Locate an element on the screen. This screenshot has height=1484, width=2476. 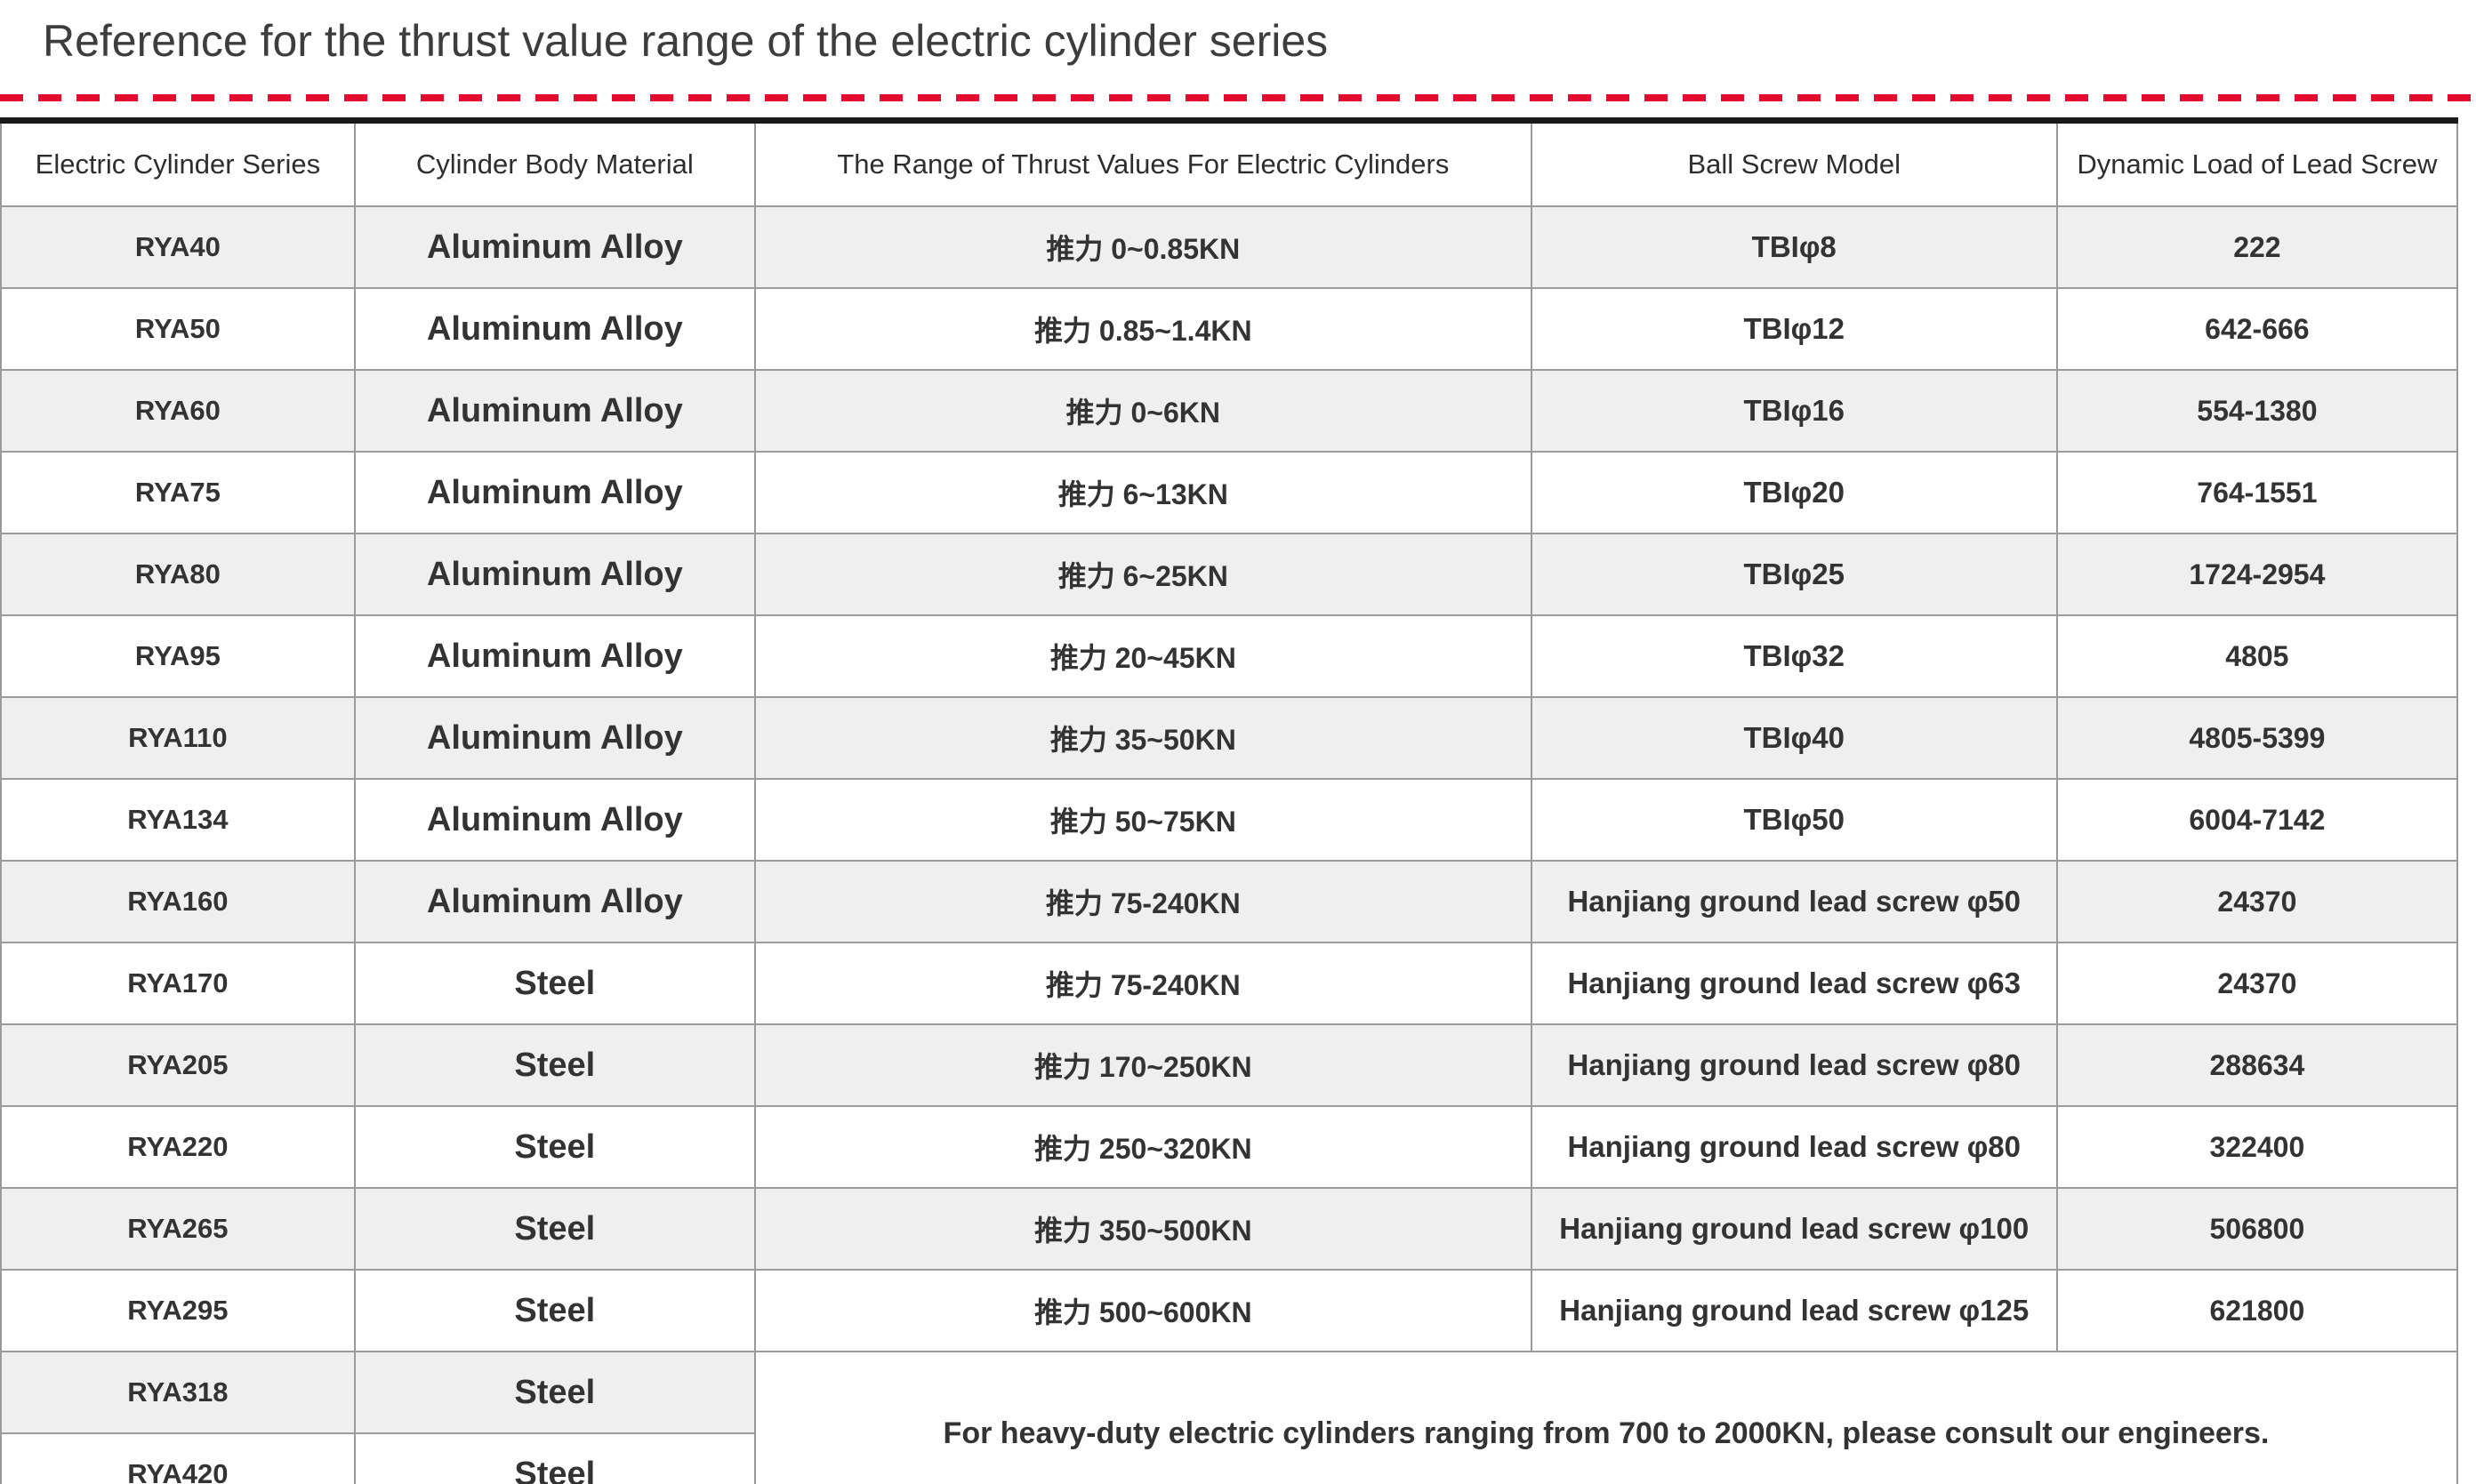
ball-screw-cell: TBIφ20 is located at coordinates (1794, 492).